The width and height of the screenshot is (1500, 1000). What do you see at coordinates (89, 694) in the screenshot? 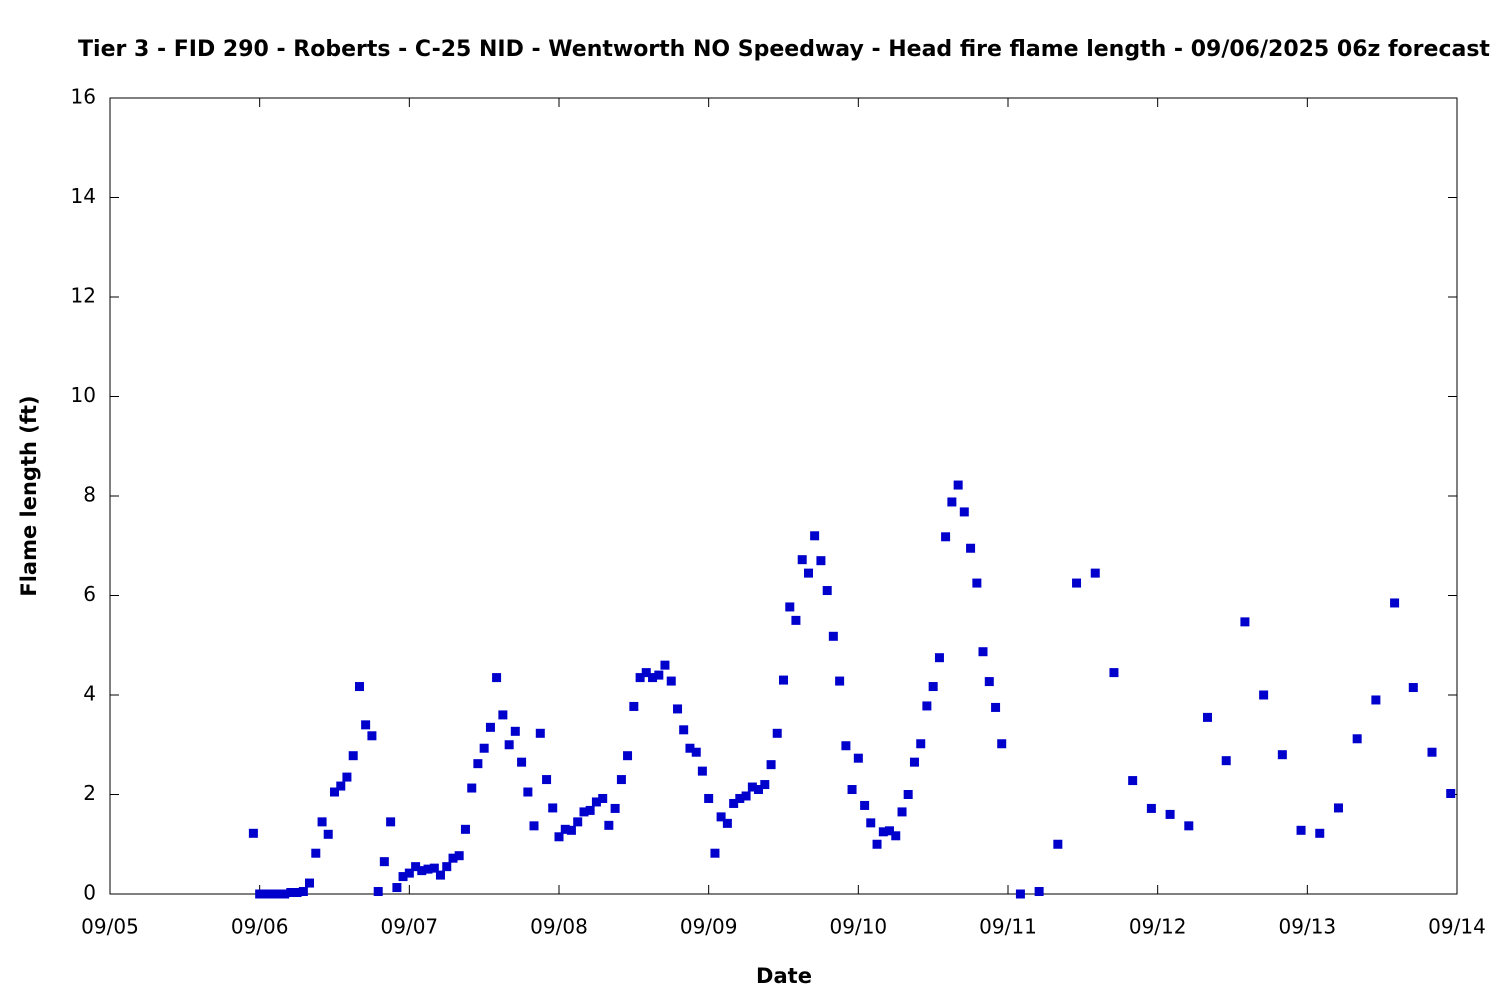
I see `y-tick-label: 4` at bounding box center [89, 694].